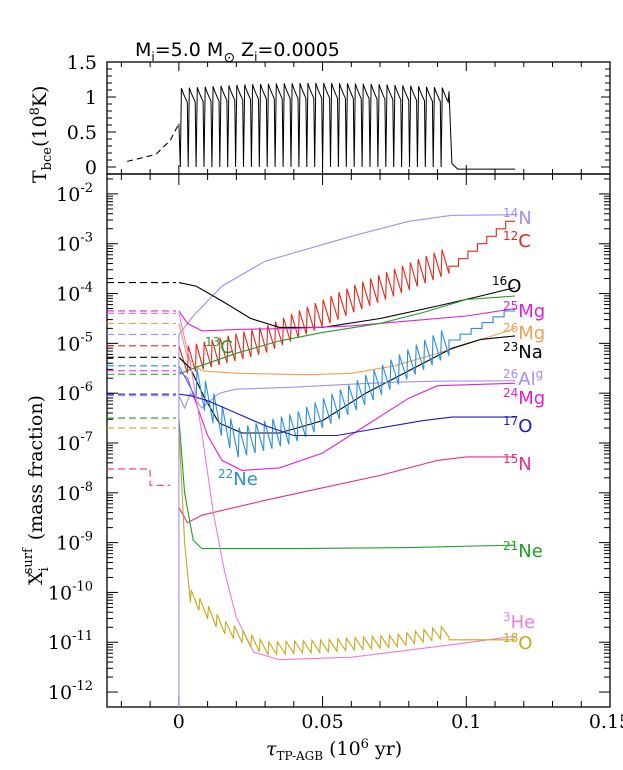 The width and height of the screenshot is (623, 770). I want to click on label-24Mg: 24Mg, so click(524, 397).